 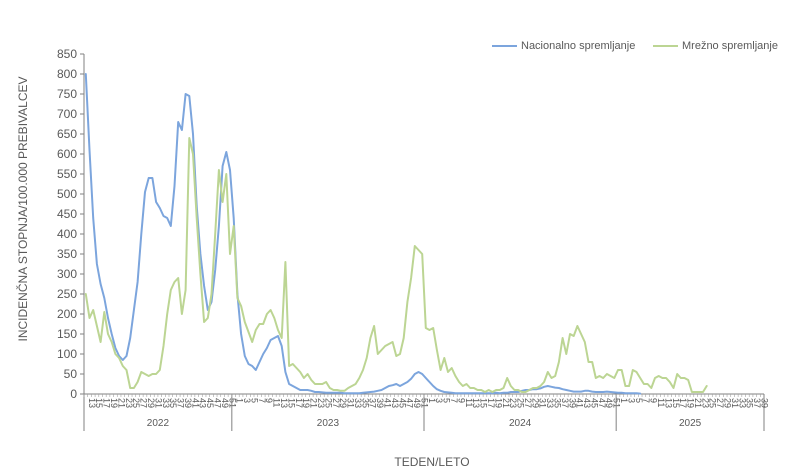 What do you see at coordinates (71, 374) in the screenshot?
I see `y-tick-label: 50` at bounding box center [71, 374].